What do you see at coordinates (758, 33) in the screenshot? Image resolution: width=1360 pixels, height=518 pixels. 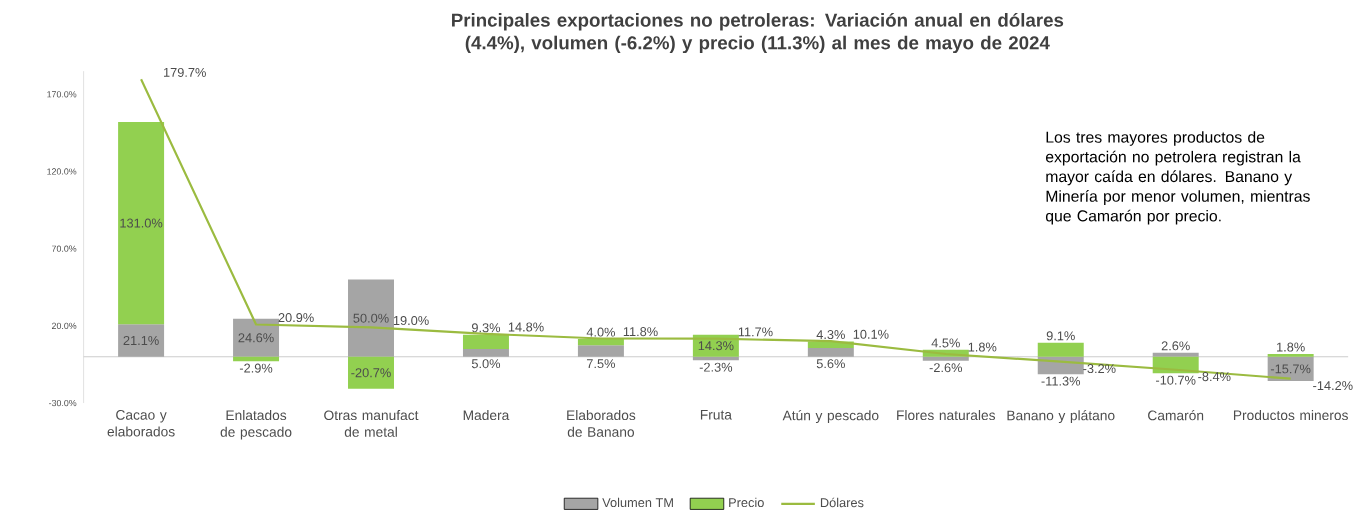 I see `chart-title: Principales exportaciones no petroleras: Variación anual en dólares (4.4%), volumen (-6.2%) y precio (11.3%) al mes de mayo de 2024` at bounding box center [758, 33].